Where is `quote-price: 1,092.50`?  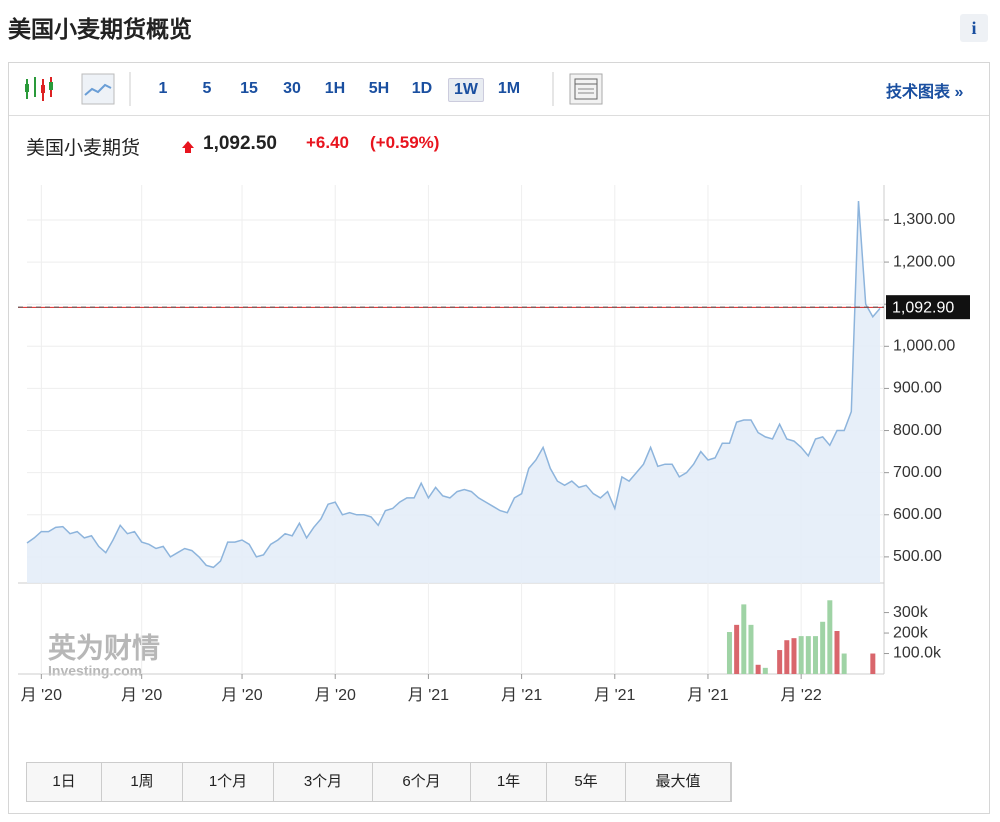
quote-price: 1,092.50 is located at coordinates (240, 143).